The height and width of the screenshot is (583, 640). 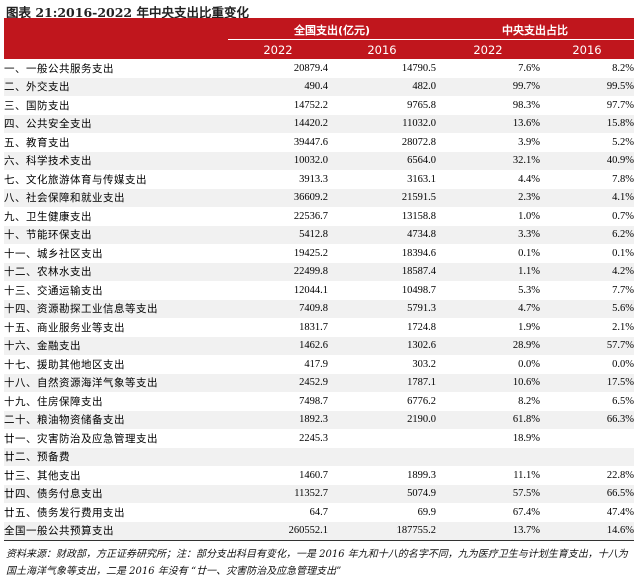 I want to click on title-rule, so click(x=319, y=19).